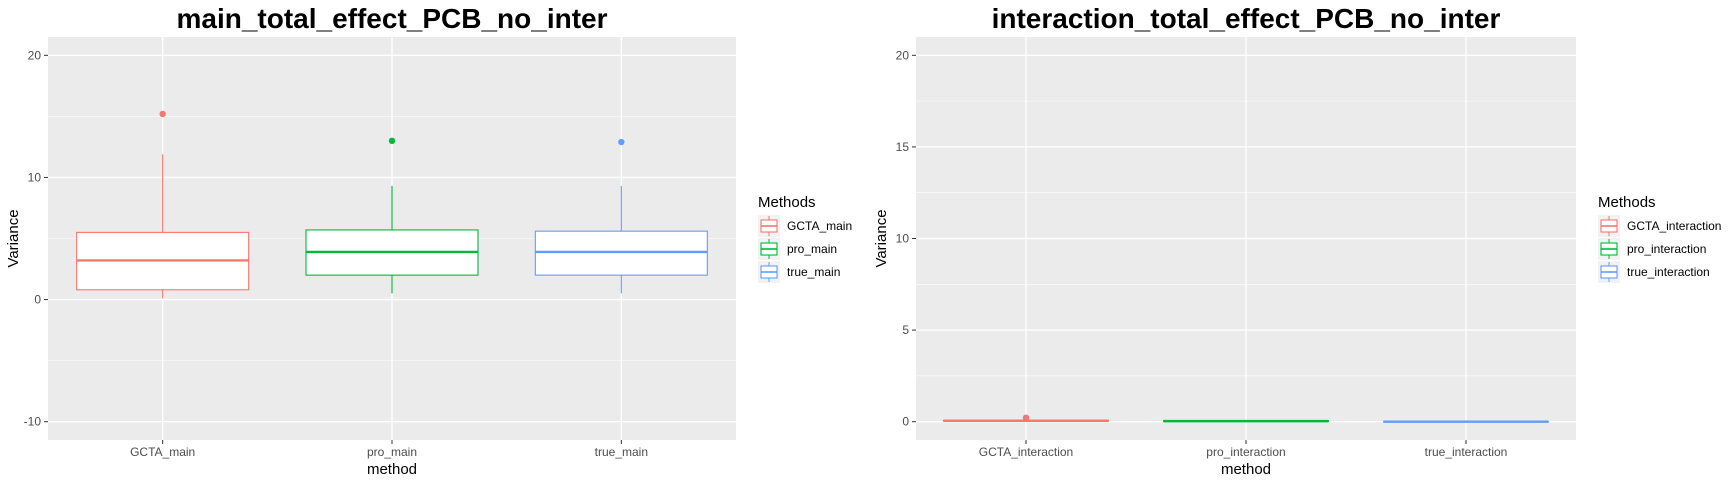 This screenshot has width=1728, height=485. I want to click on legend-label: true_main, so click(813, 272).